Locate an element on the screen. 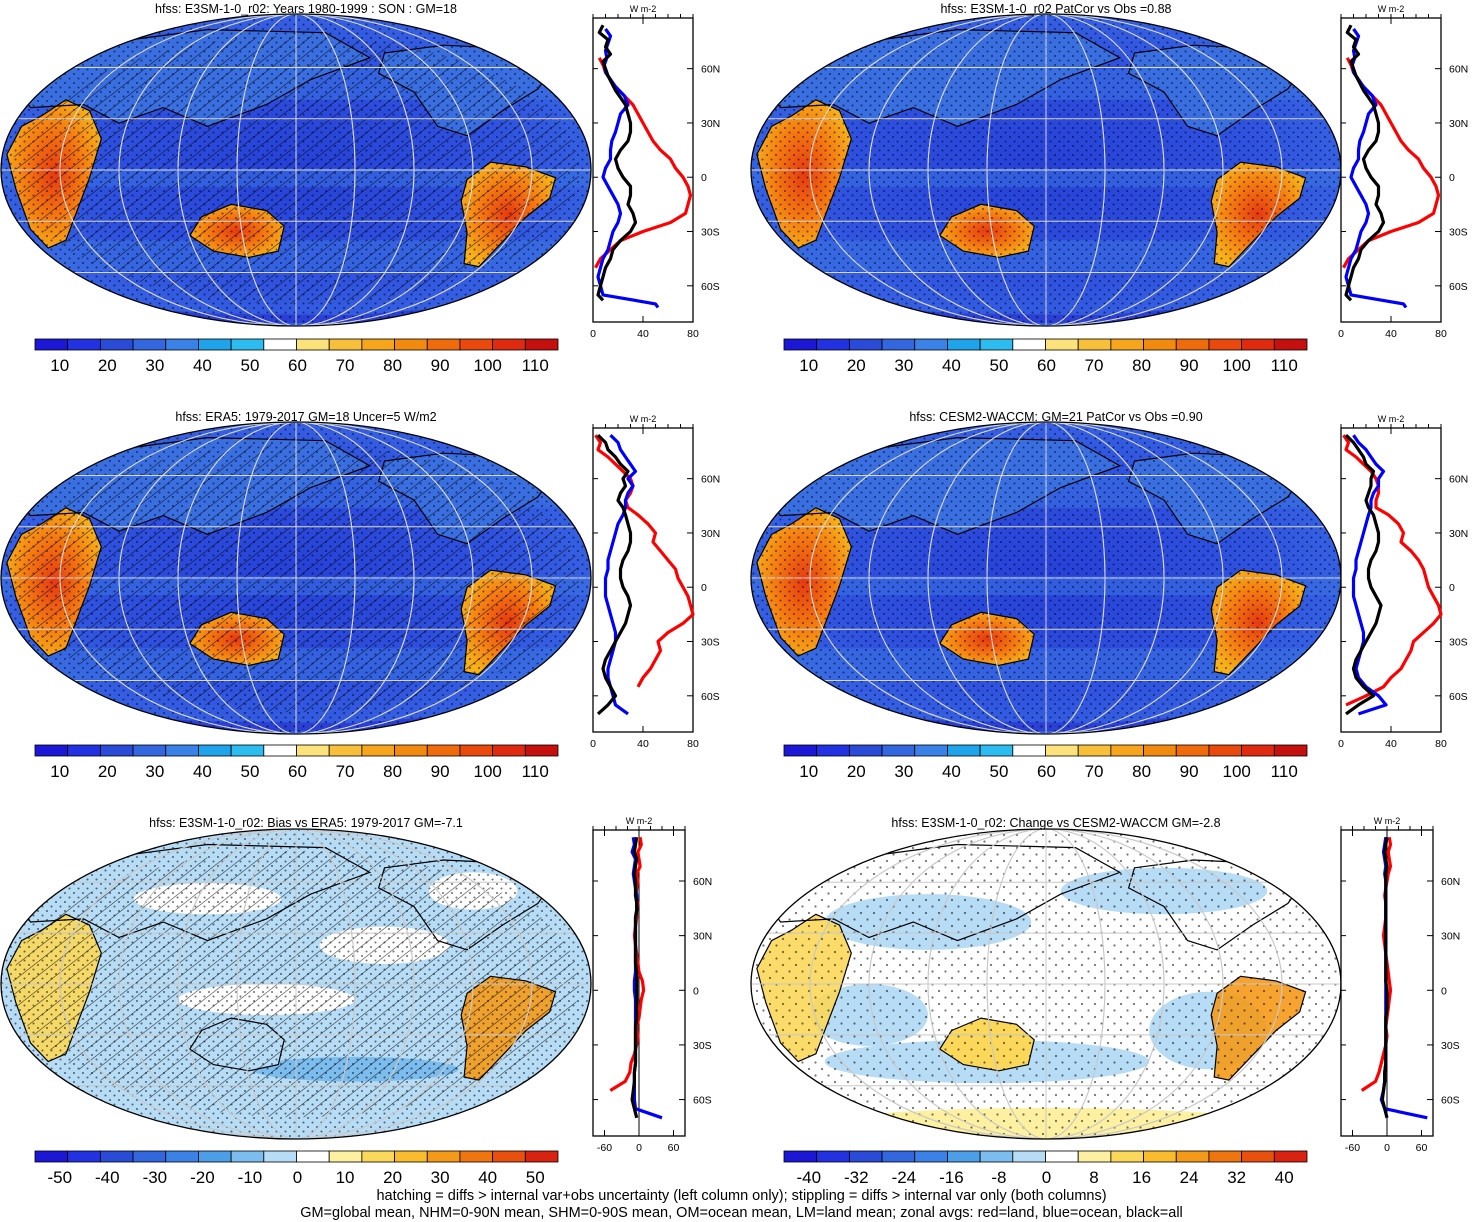 The height and width of the screenshot is (1222, 1483). x-tick-label: 0 is located at coordinates (1341, 334).